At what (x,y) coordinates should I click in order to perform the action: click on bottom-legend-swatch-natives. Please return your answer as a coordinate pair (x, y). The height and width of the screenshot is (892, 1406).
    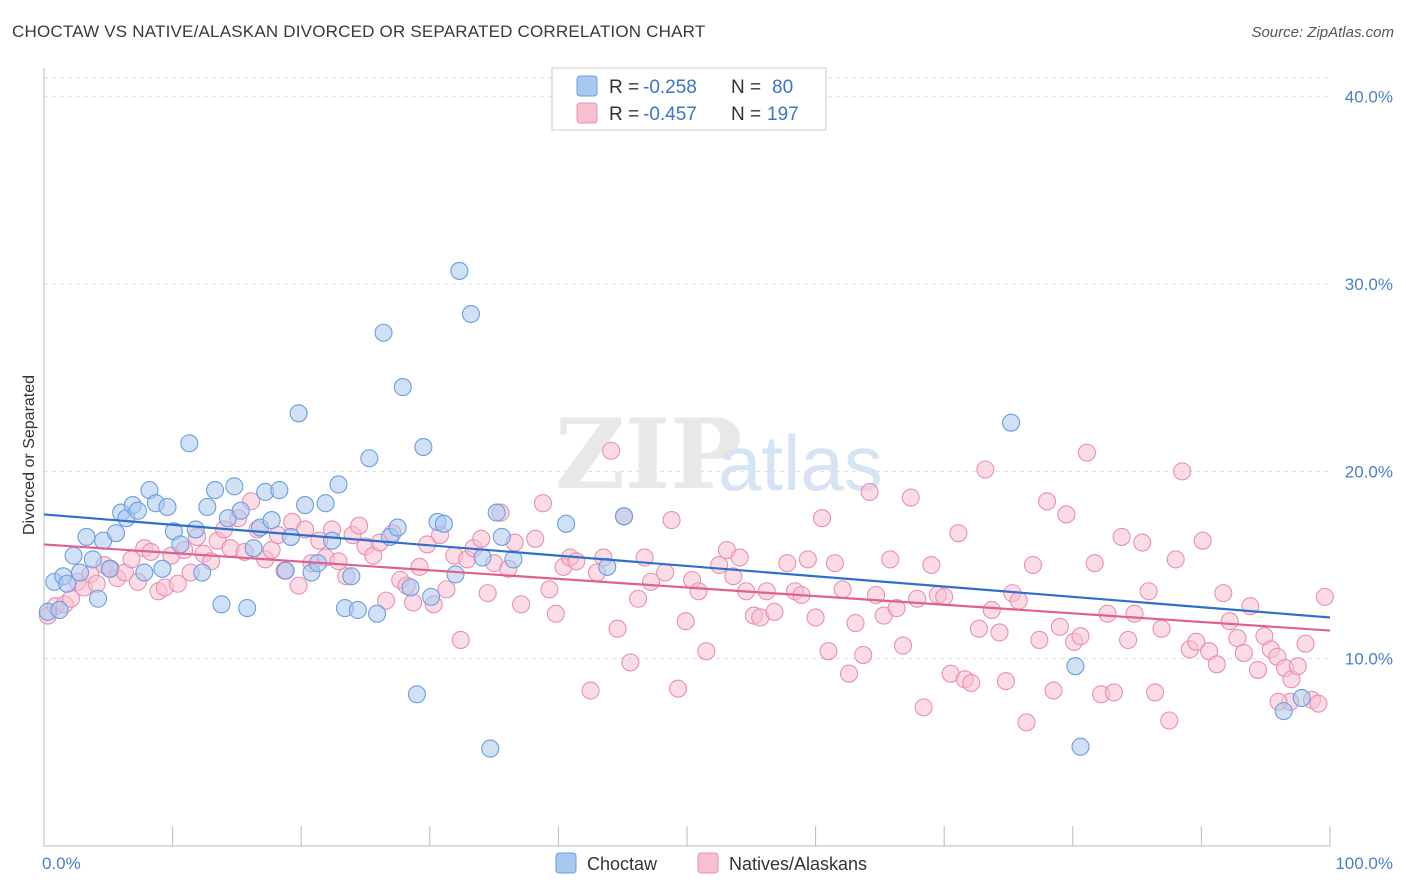
    Looking at the image, I should click on (708, 863).